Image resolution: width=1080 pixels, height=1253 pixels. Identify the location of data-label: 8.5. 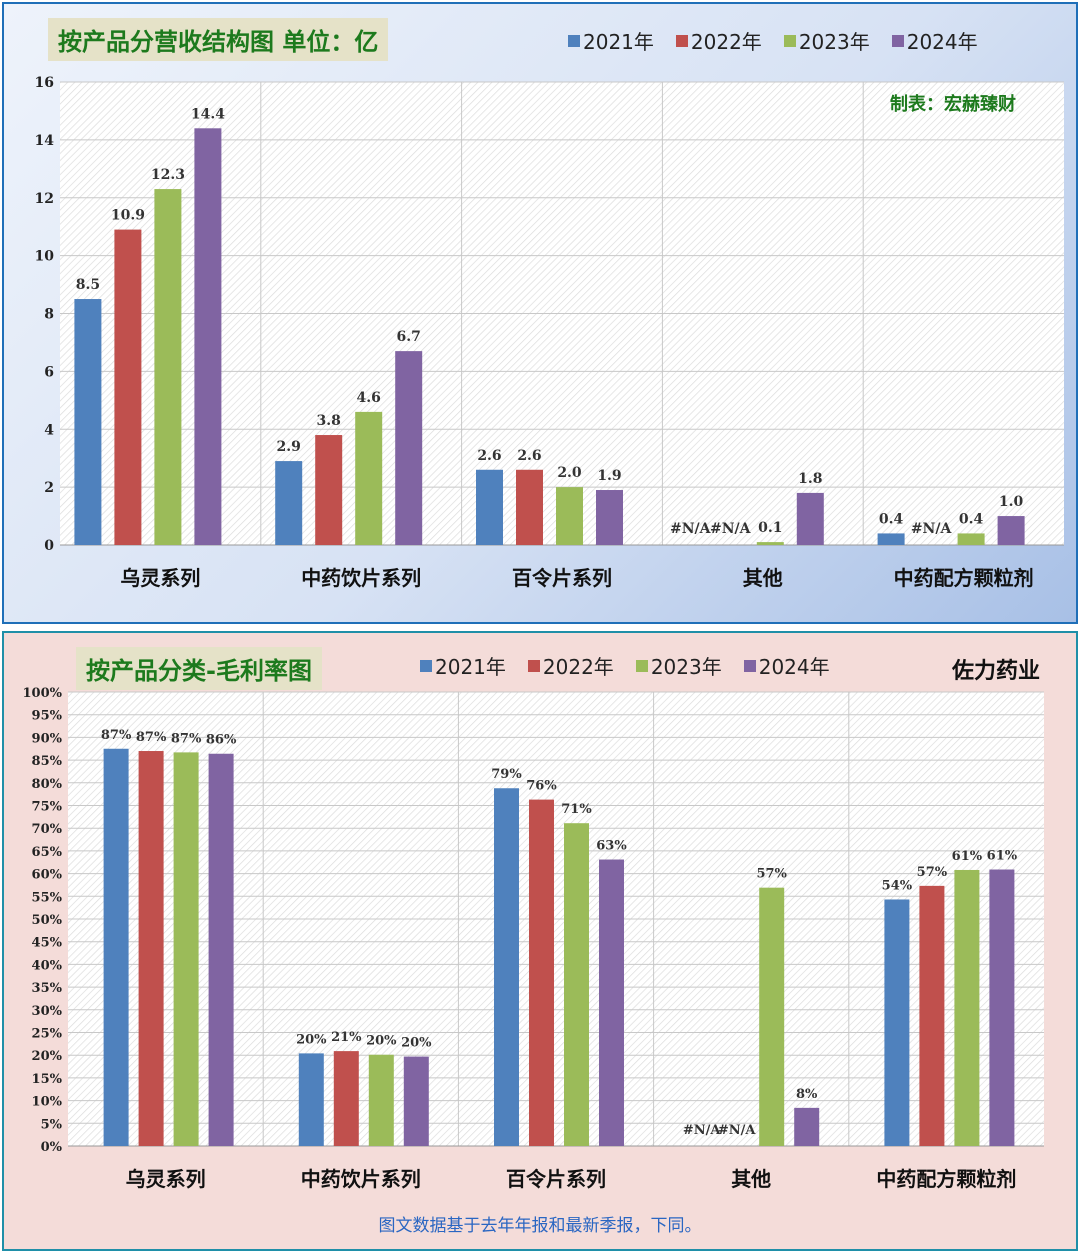
(88, 285).